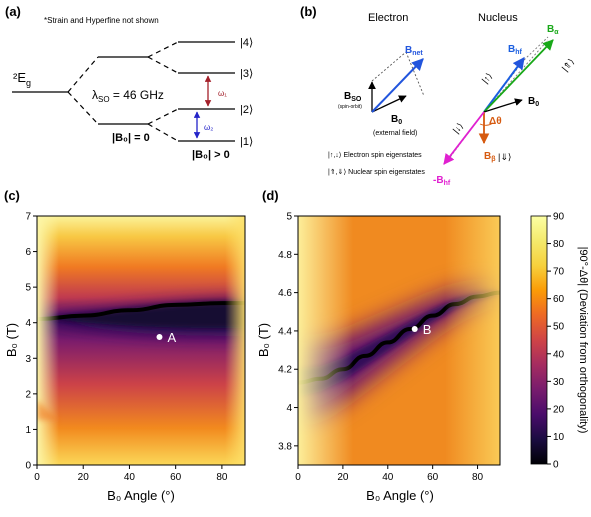  Describe the element at coordinates (568, 65) in the screenshot. I see `nucleus-ket-nuc-up: |⇑⟩` at that location.